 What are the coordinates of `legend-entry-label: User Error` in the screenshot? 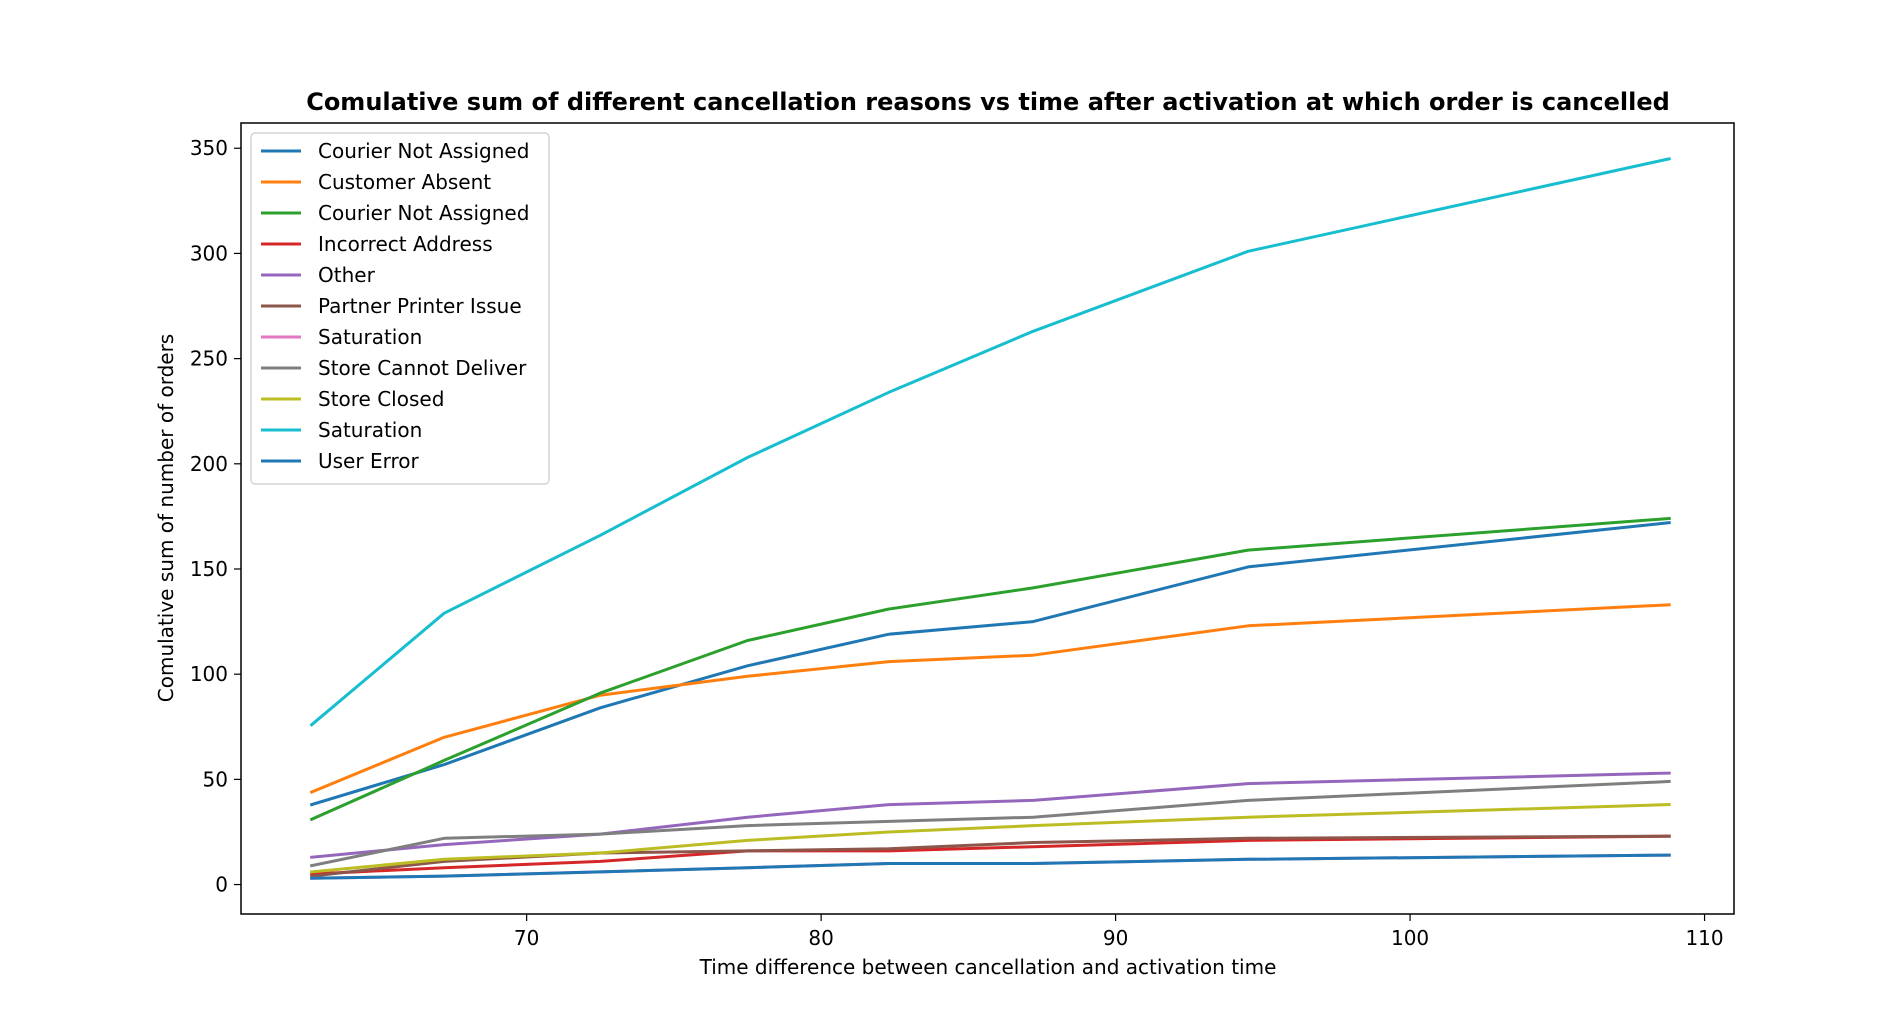 It's located at (368, 461).